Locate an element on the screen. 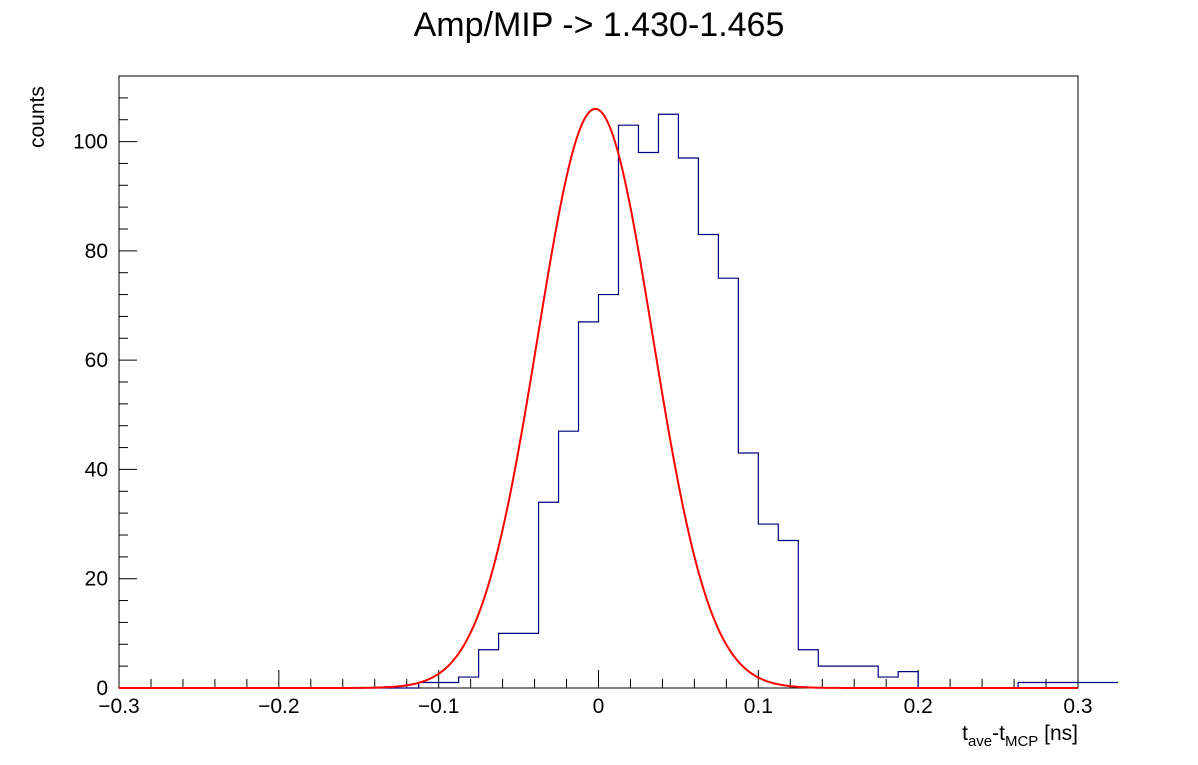 This screenshot has height=765, width=1198. x-axis-label: tave-tMCP [ns] is located at coordinates (1020, 736).